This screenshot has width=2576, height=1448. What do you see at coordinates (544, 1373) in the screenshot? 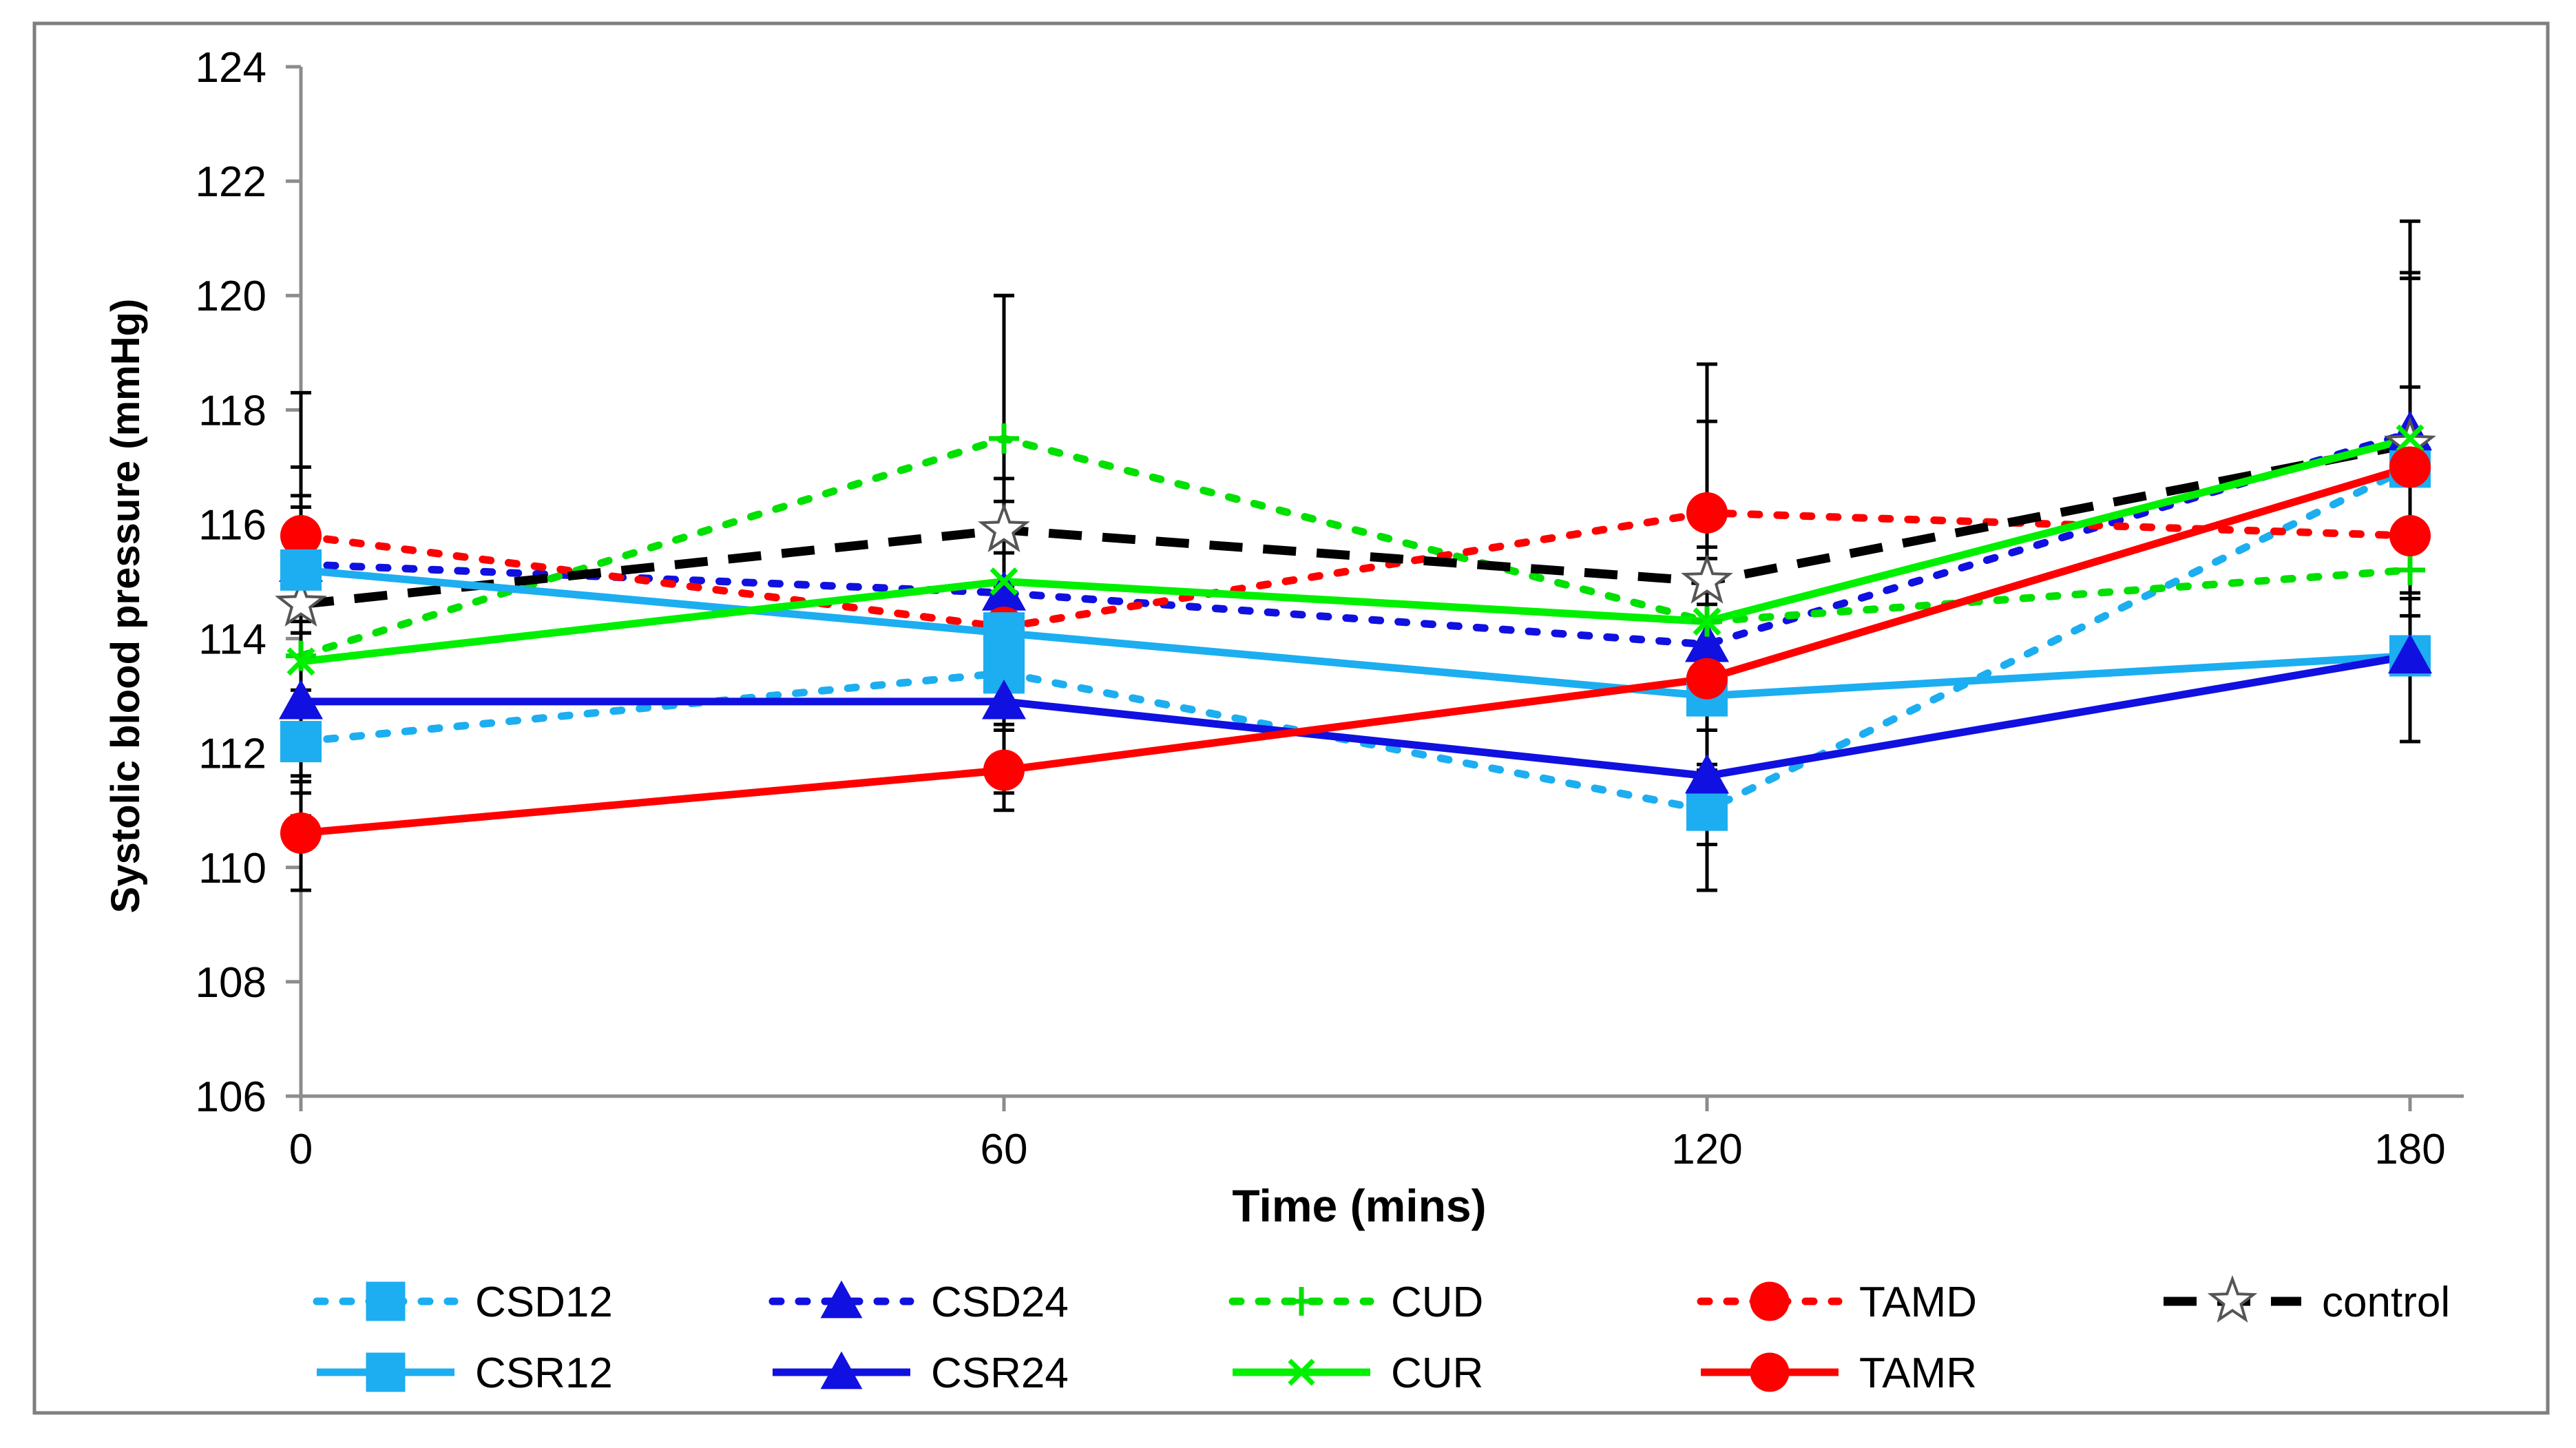
I see `legend-label: CSR12` at bounding box center [544, 1373].